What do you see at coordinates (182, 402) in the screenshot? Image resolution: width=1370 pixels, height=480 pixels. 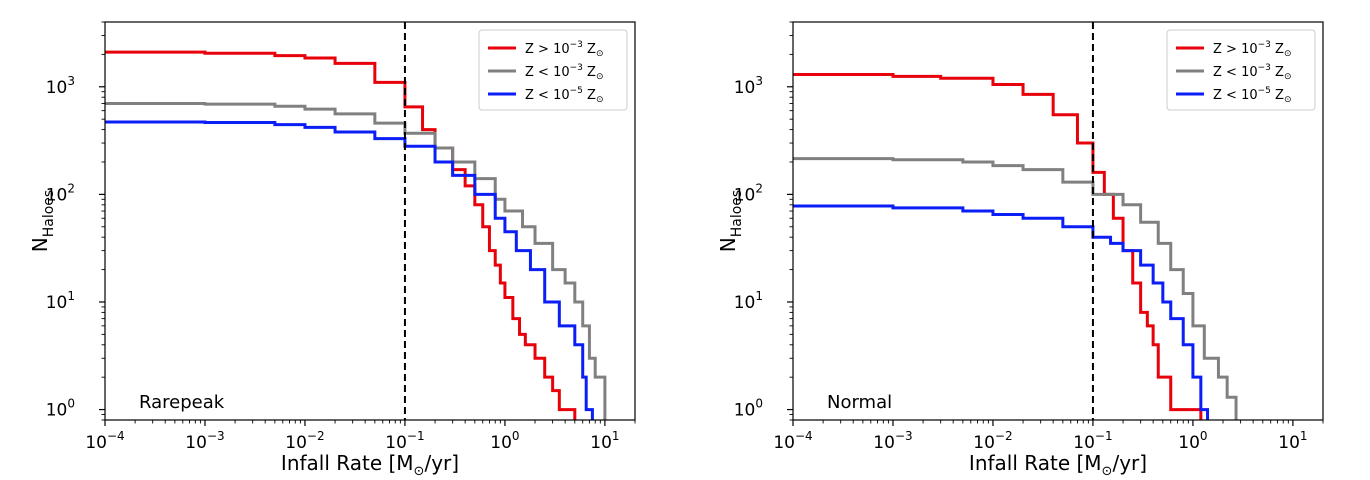 I see `panel-label: Rarepeak` at bounding box center [182, 402].